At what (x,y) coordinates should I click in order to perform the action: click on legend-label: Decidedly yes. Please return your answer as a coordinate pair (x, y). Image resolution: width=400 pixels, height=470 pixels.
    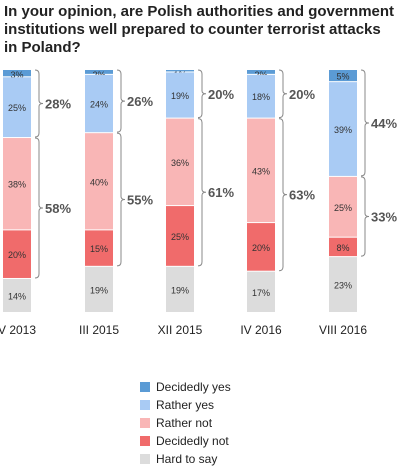
    Looking at the image, I should click on (193, 387).